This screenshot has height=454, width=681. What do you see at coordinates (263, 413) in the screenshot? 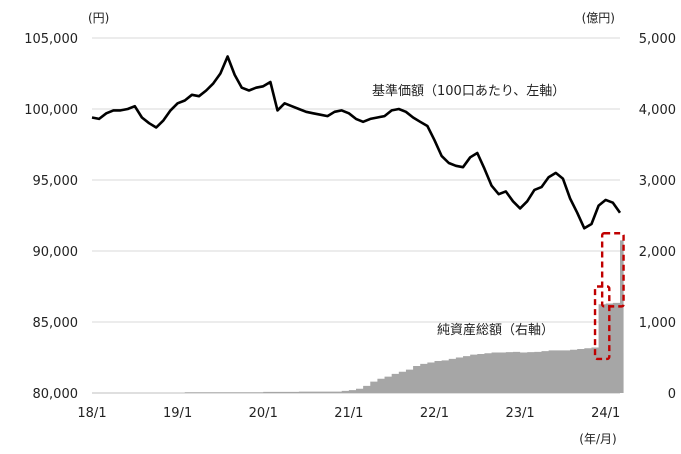
I see `x-tick-label: 20/1` at bounding box center [263, 413].